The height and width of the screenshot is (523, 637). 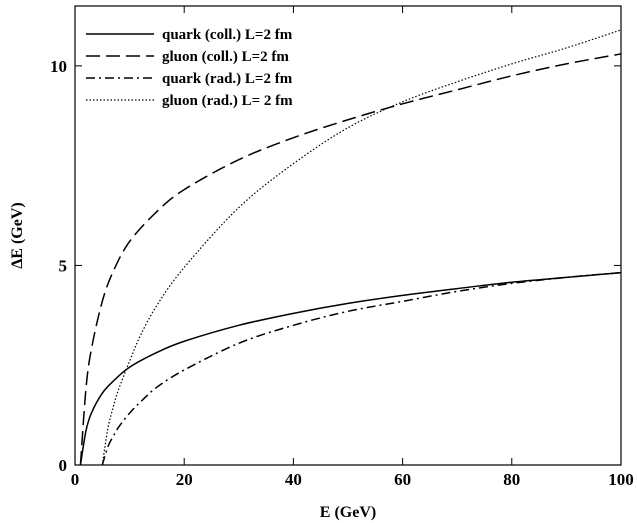 What do you see at coordinates (293, 479) in the screenshot?
I see `x-tick-label: 40` at bounding box center [293, 479].